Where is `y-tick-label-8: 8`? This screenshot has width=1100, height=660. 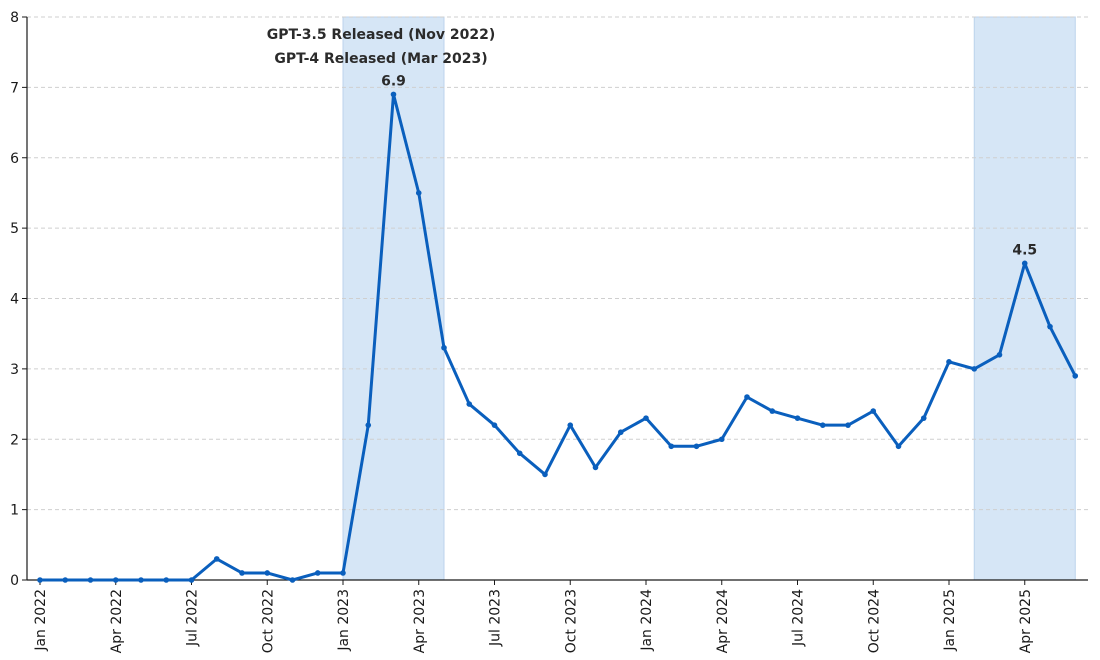 y-tick-label-8: 8 is located at coordinates (14, 18).